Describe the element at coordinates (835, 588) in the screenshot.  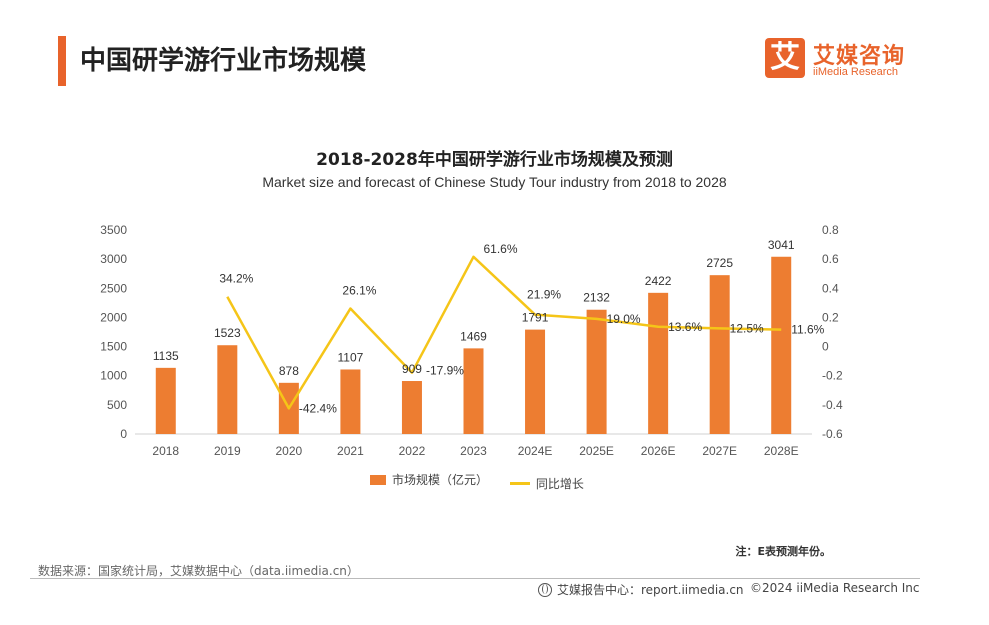
I see `copyright: ©2024 iiMedia Research Inc` at that location.